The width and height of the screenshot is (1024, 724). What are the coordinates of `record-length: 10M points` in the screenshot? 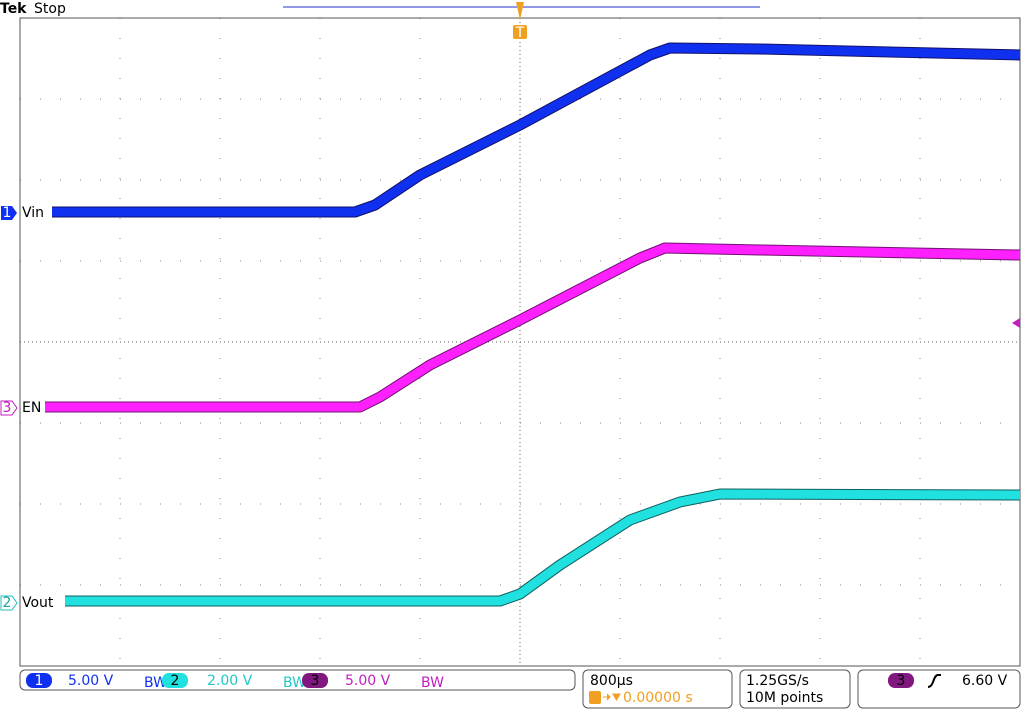 It's located at (784, 698).